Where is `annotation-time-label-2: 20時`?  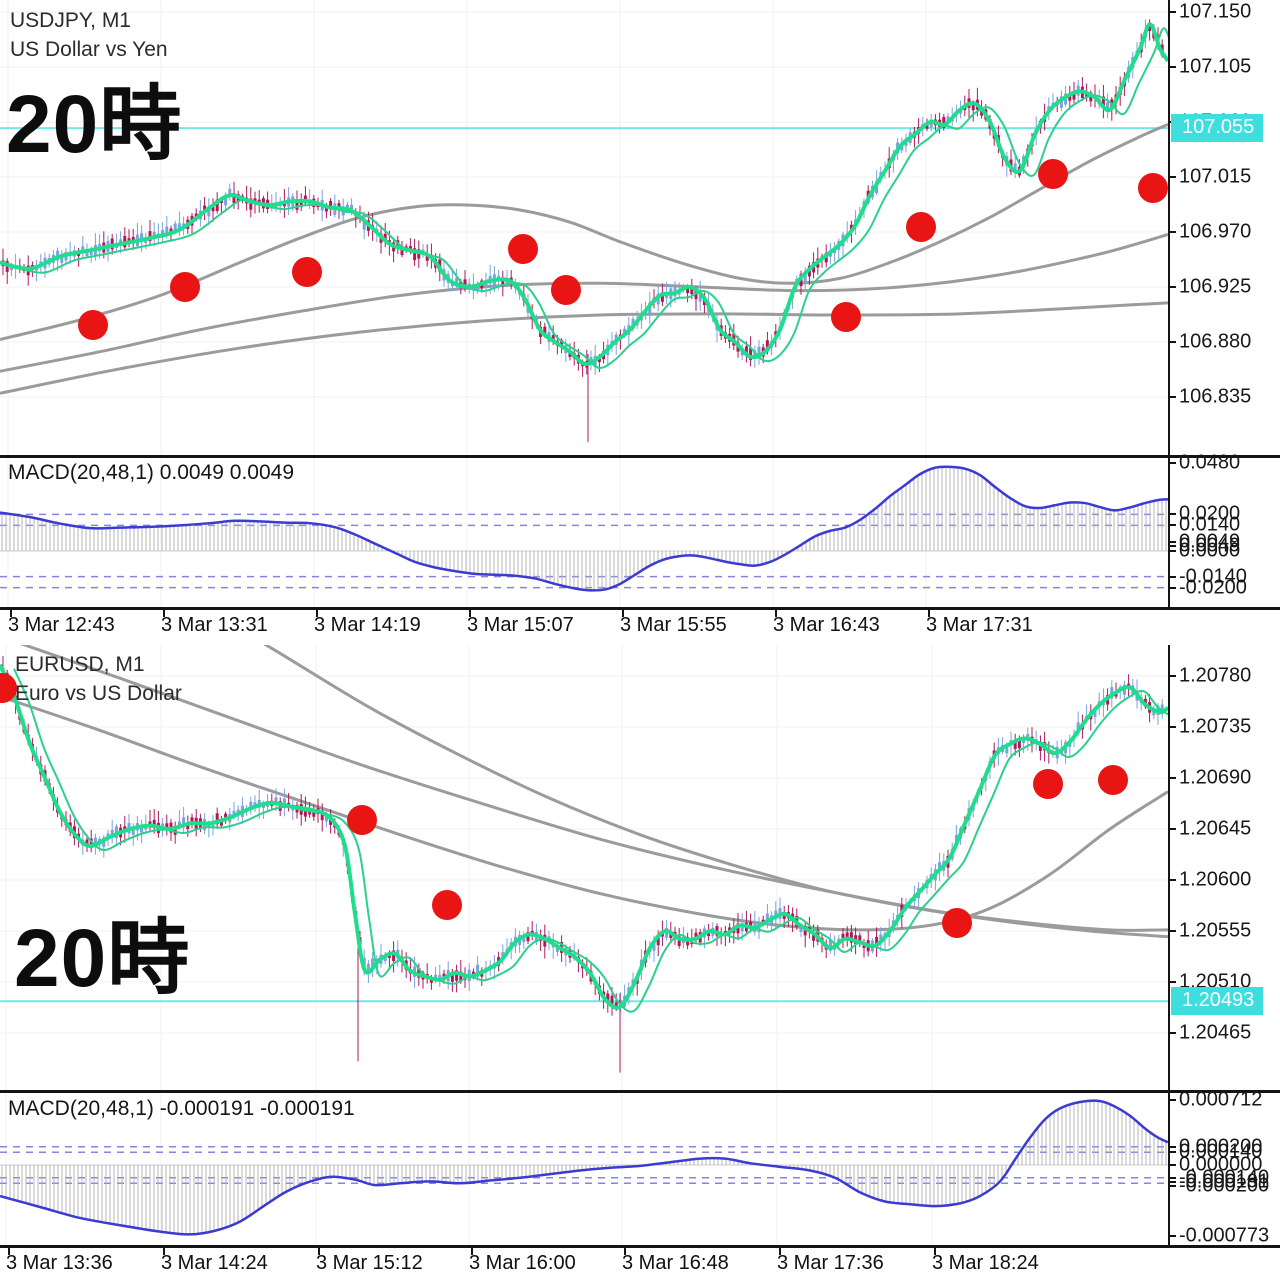 annotation-time-label-2: 20時 is located at coordinates (102, 958).